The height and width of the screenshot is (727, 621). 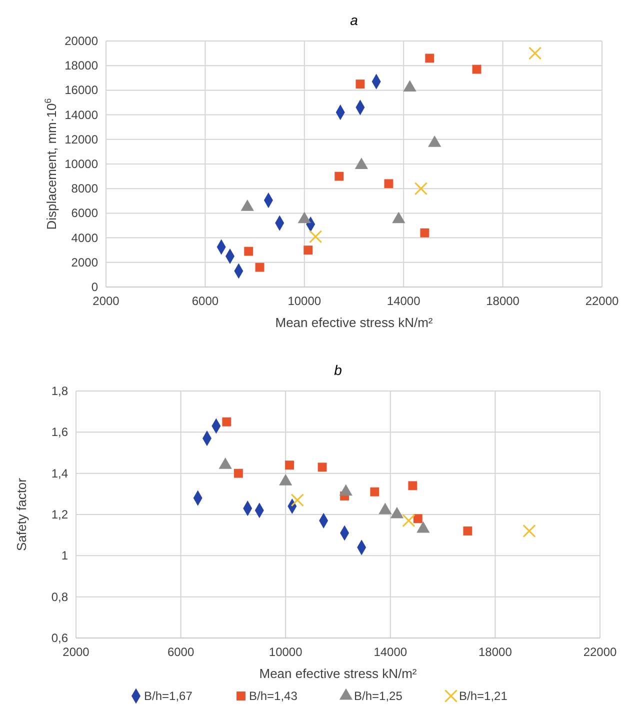 I want to click on chart-title: a, so click(x=354, y=20).